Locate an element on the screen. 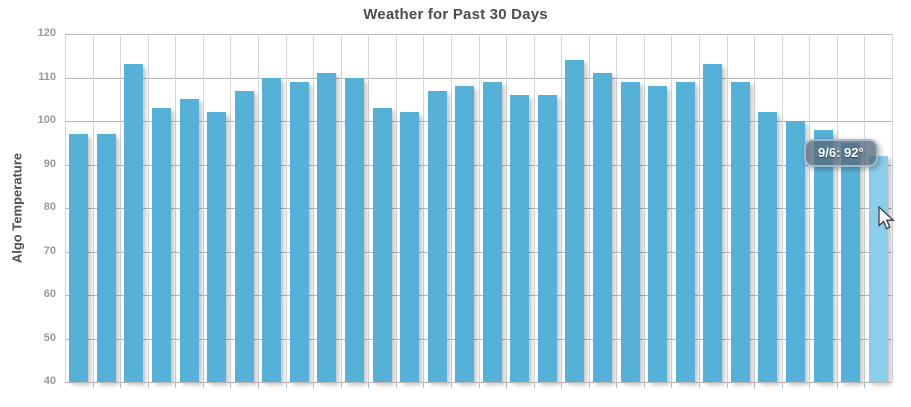 This screenshot has height=407, width=911. hover-tooltip: 9/6: 92° is located at coordinates (841, 153).